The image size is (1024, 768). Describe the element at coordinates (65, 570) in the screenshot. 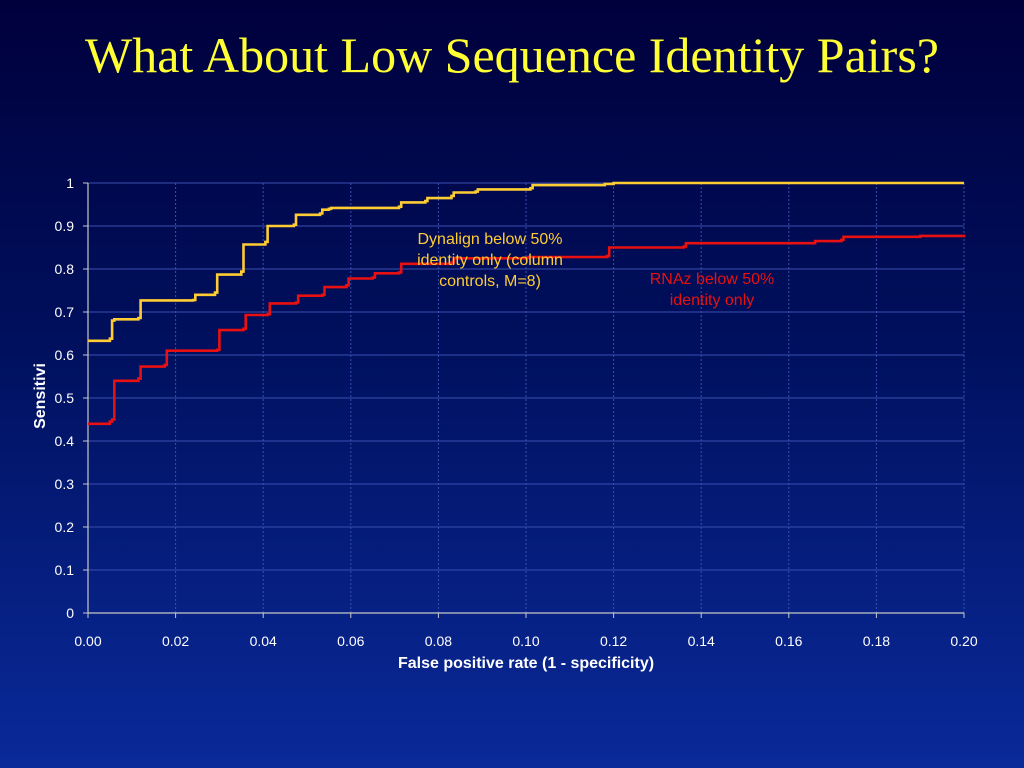

I see `y-tick-label: 0.1` at that location.